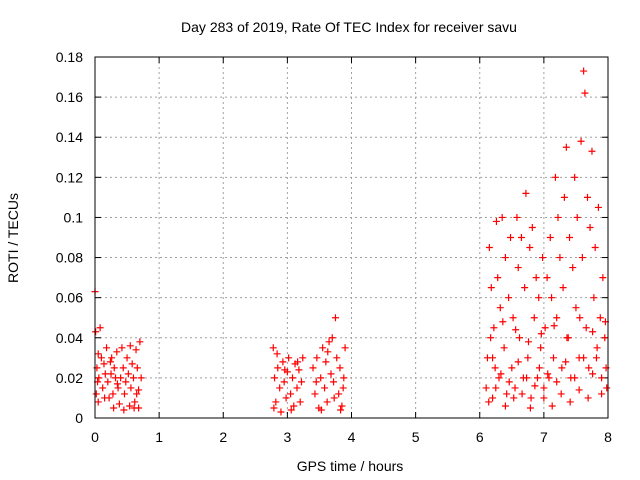  Describe the element at coordinates (13, 238) in the screenshot. I see `y-axis-label: ROTI / TECUs` at that location.